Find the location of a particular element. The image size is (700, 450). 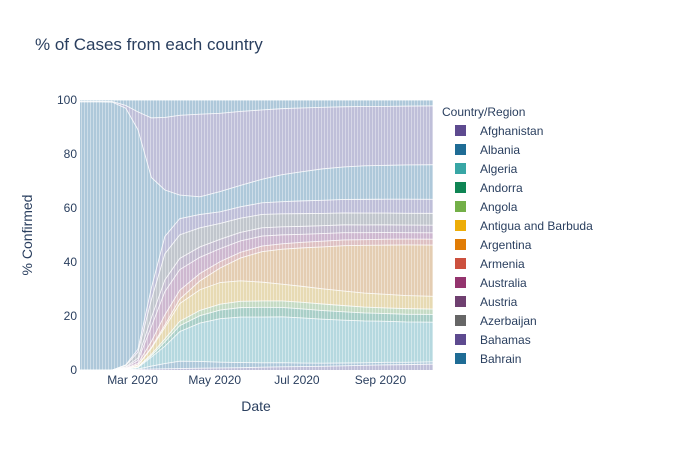

legend-item: Albania is located at coordinates (500, 150).